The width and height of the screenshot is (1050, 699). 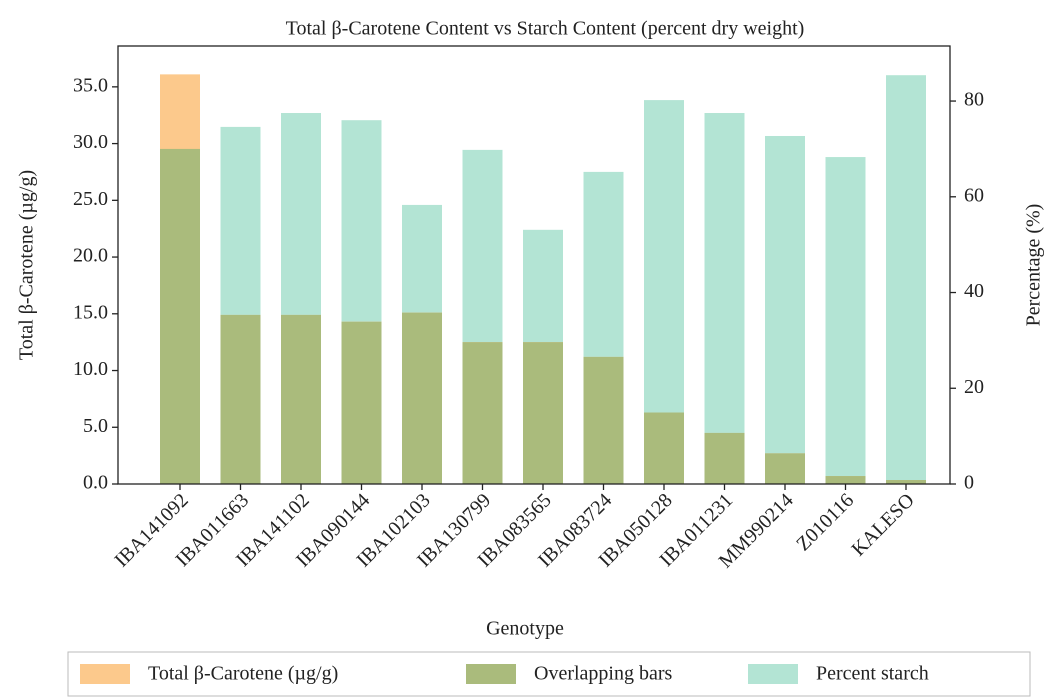 What do you see at coordinates (95, 483) in the screenshot?
I see `y-tick-label: 0.0` at bounding box center [95, 483].